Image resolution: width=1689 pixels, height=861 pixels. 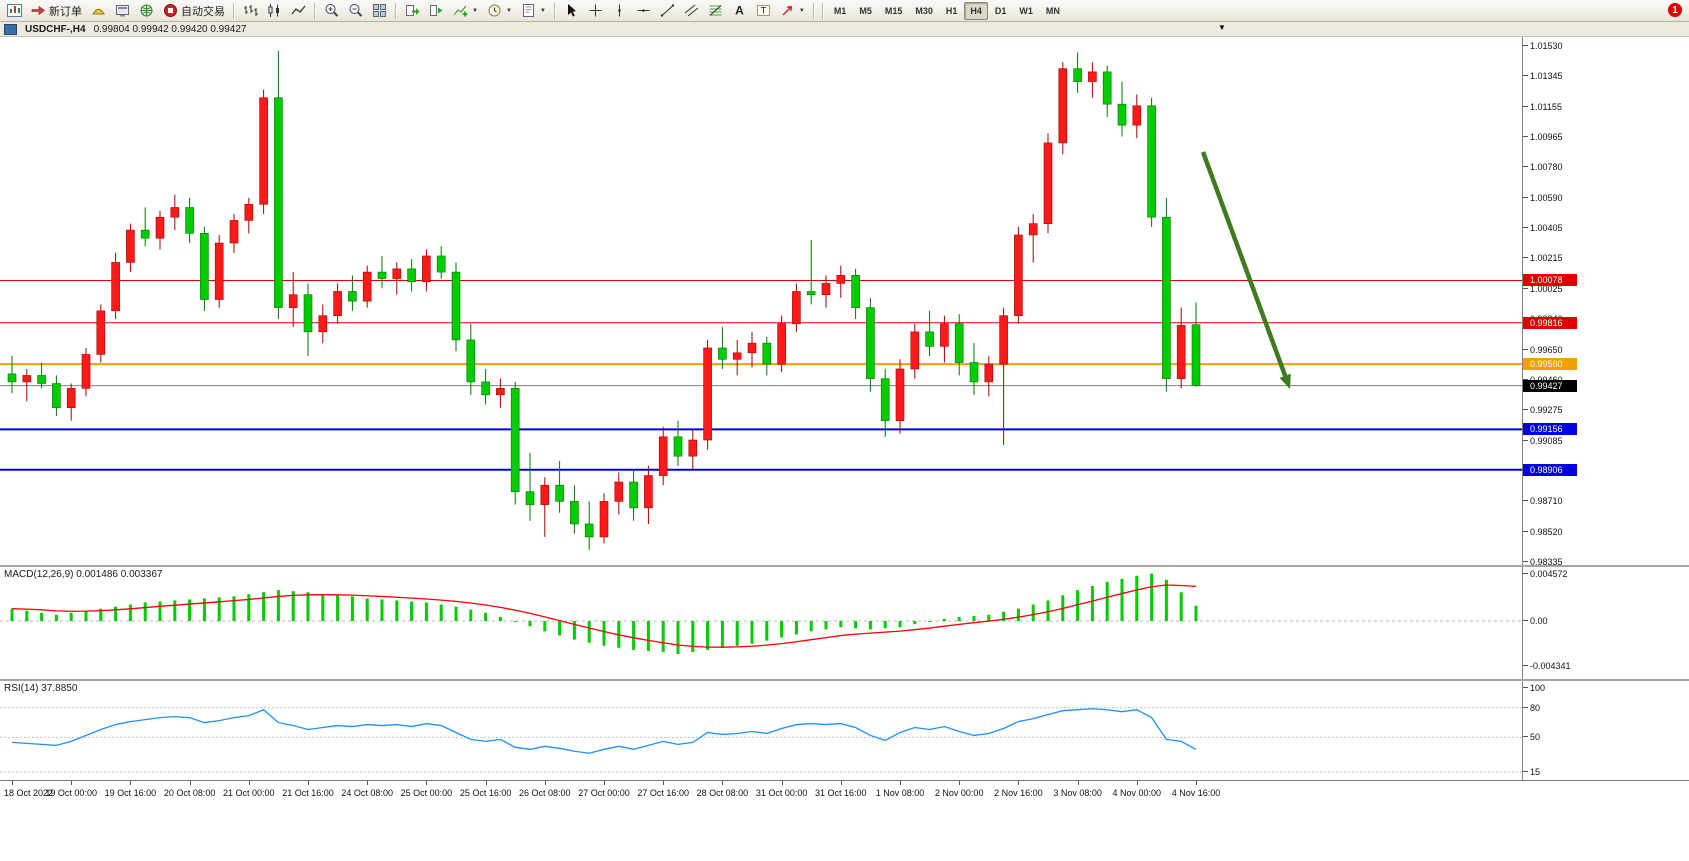 I want to click on trendline-button, so click(x=667, y=10).